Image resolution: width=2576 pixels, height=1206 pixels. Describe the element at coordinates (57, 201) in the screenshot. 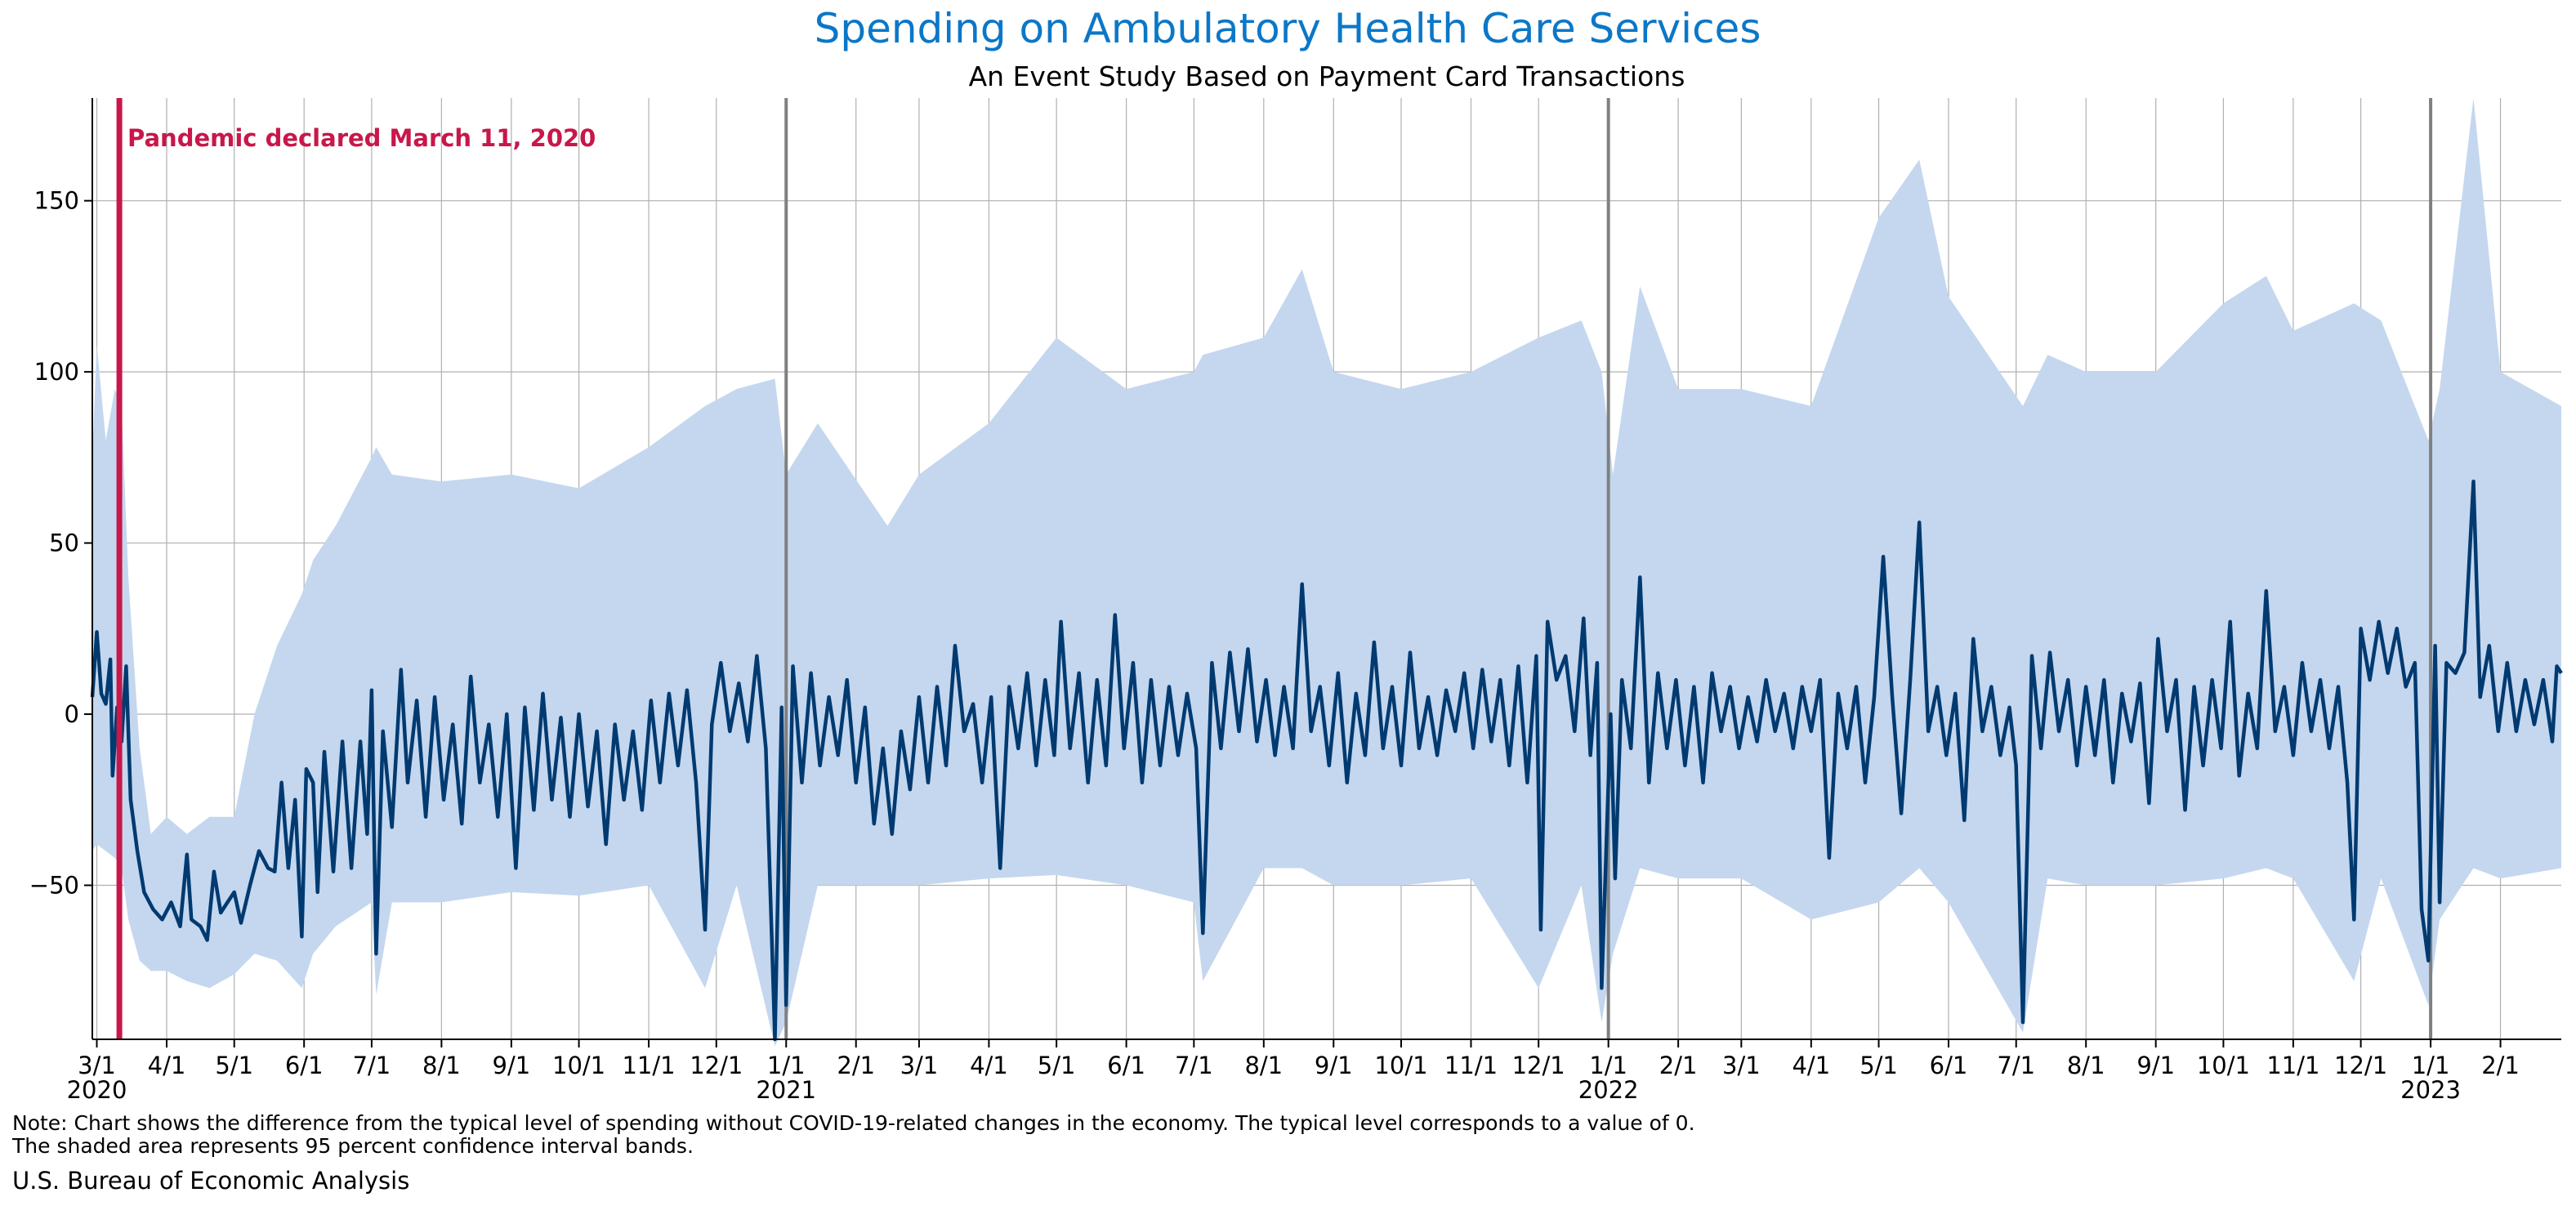

I see `y-tick-label: 150` at that location.